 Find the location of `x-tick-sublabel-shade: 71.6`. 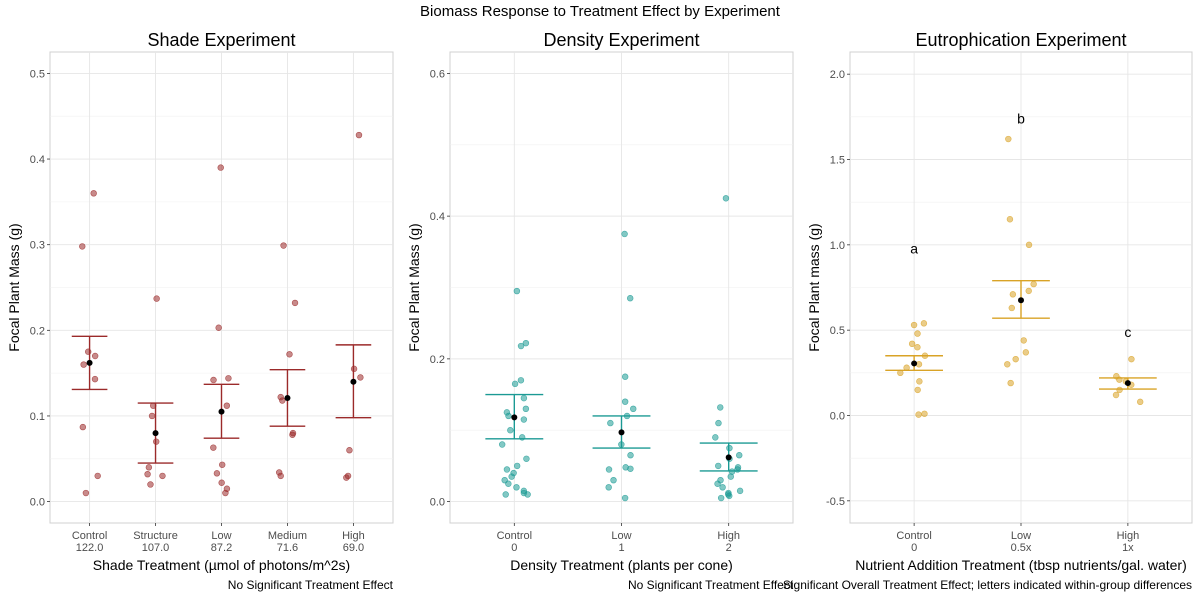

x-tick-sublabel-shade: 71.6 is located at coordinates (287, 548).